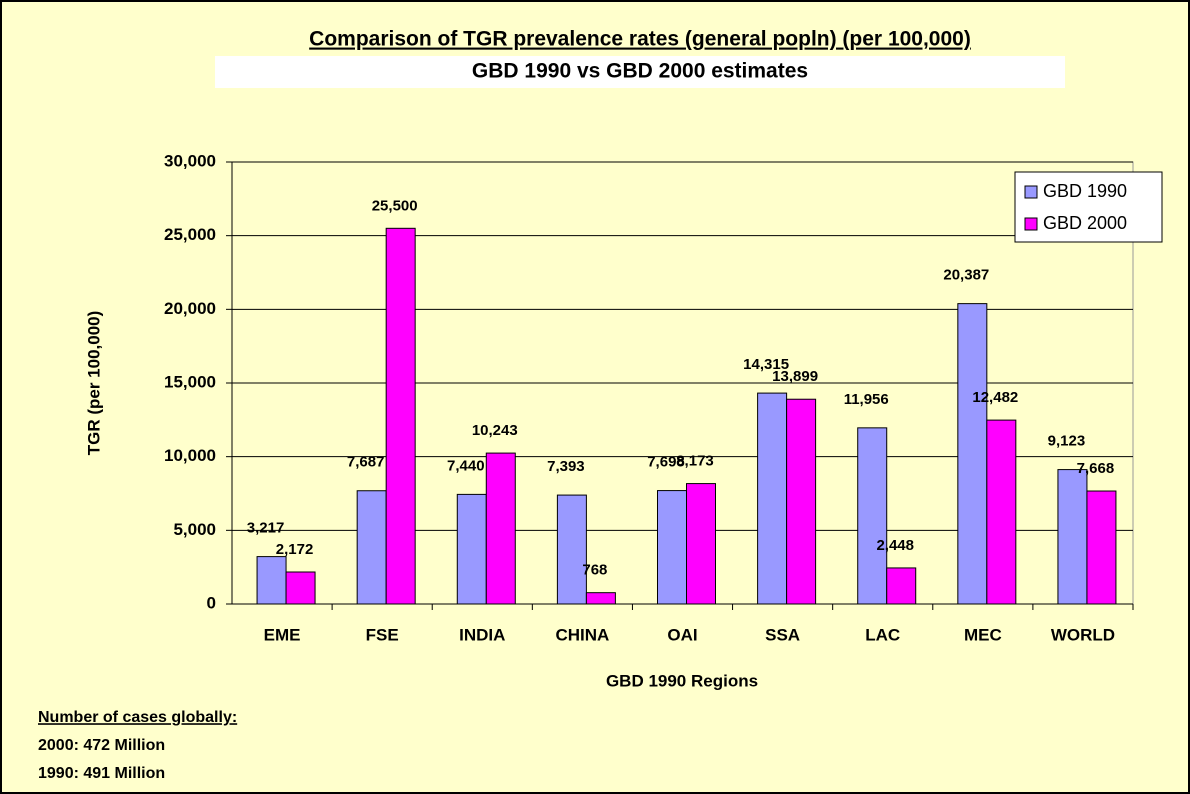 The image size is (1190, 794). I want to click on x-tick-label: INDIA, so click(482, 634).